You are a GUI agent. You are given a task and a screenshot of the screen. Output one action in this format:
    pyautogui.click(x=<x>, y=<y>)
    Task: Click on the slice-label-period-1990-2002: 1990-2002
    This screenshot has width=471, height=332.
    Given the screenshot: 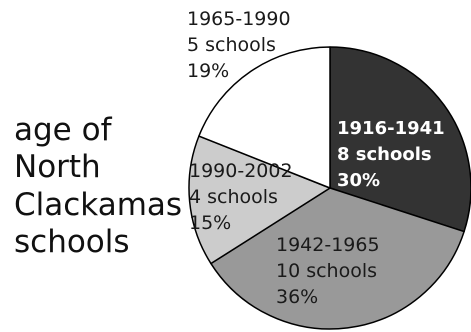 What is the action you would take?
    pyautogui.click(x=241, y=171)
    